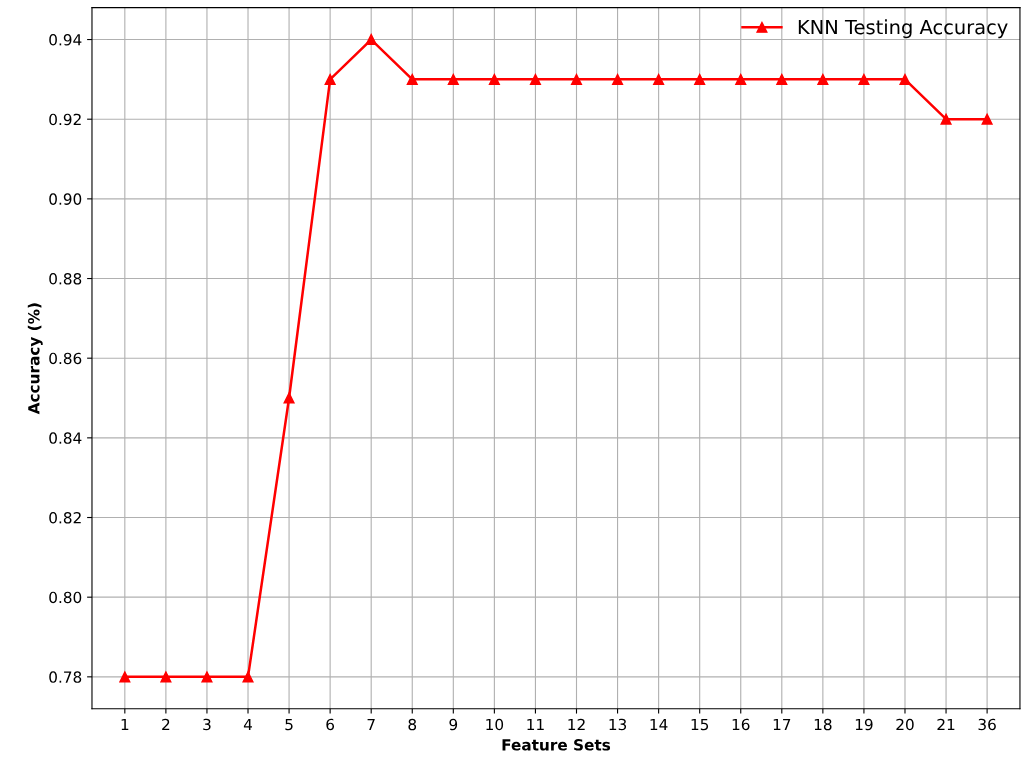  What do you see at coordinates (903, 29) in the screenshot?
I see `legend-label: KNN Testing Accuracy` at bounding box center [903, 29].